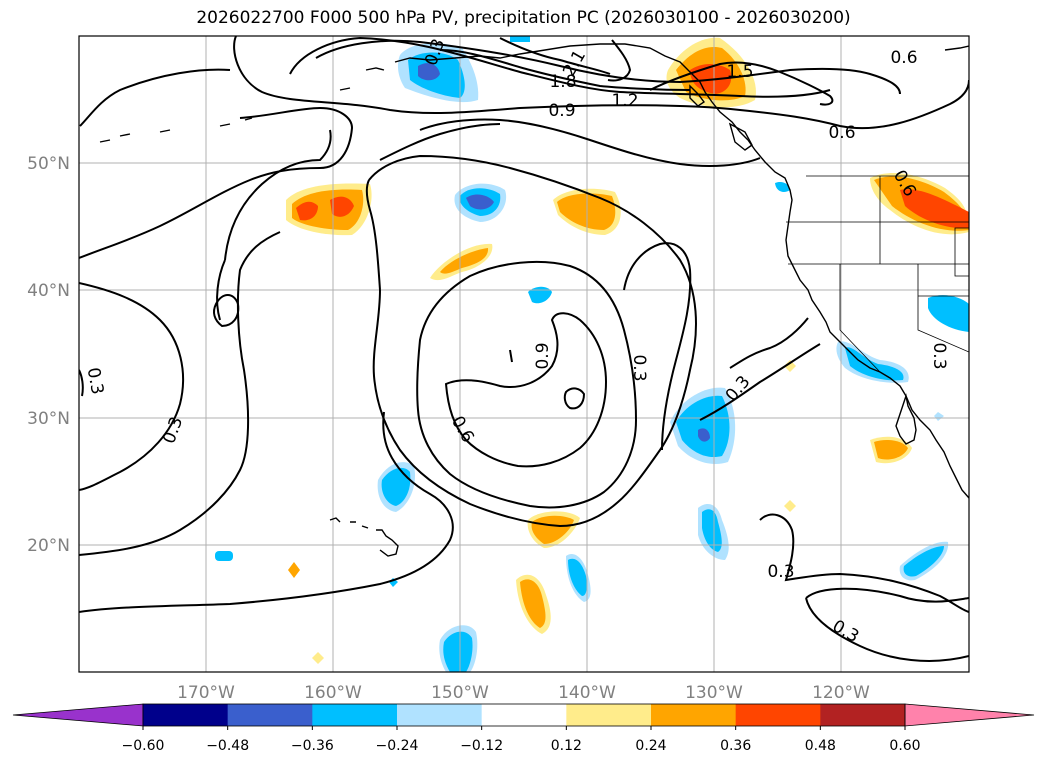 The width and height of the screenshot is (1047, 765). Describe the element at coordinates (460, 693) in the screenshot. I see `lon-label: 150°W` at that location.